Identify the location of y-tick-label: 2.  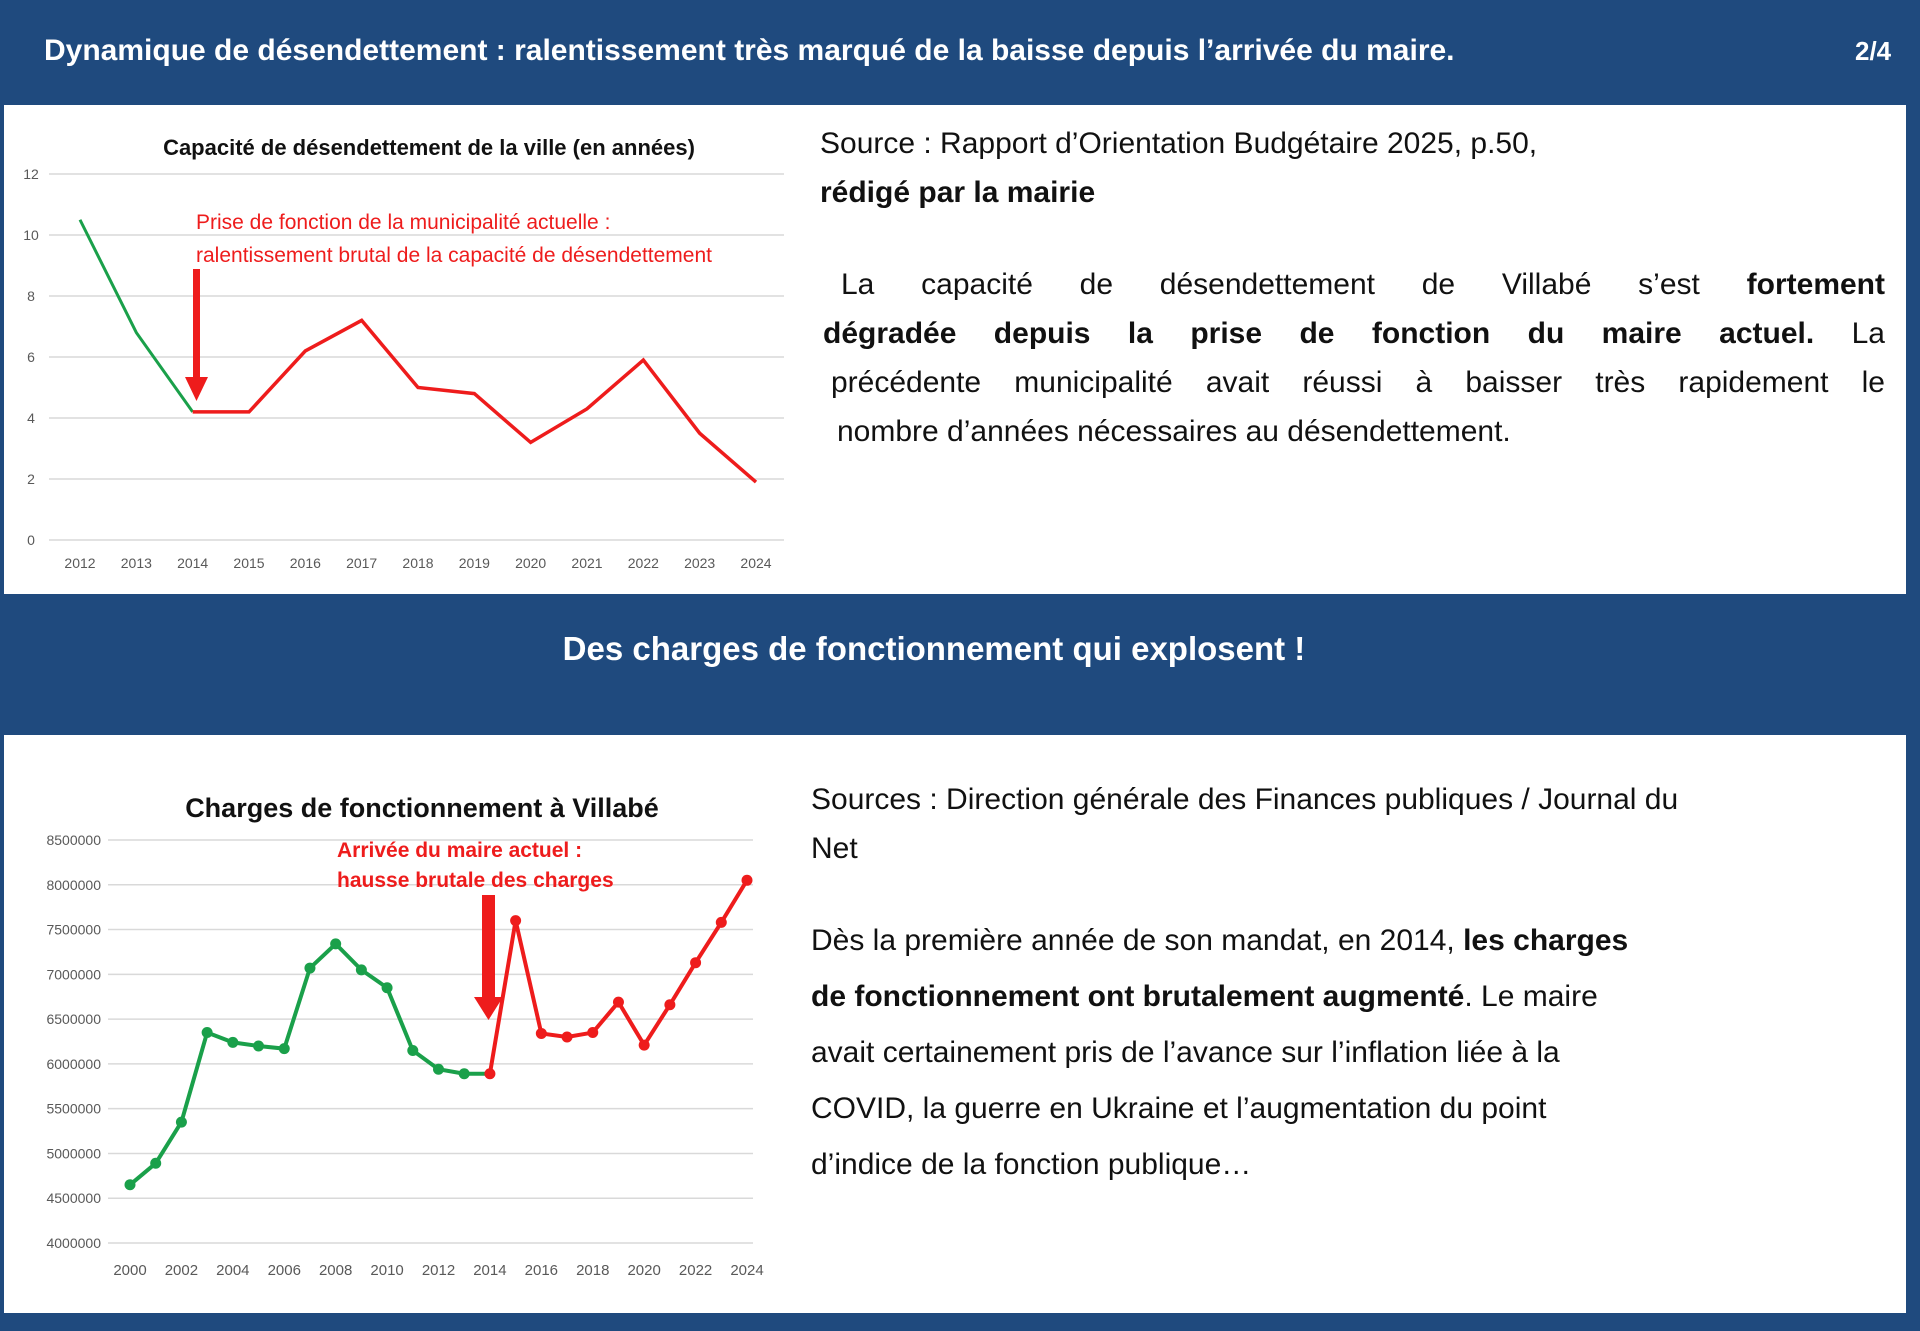
(31, 479).